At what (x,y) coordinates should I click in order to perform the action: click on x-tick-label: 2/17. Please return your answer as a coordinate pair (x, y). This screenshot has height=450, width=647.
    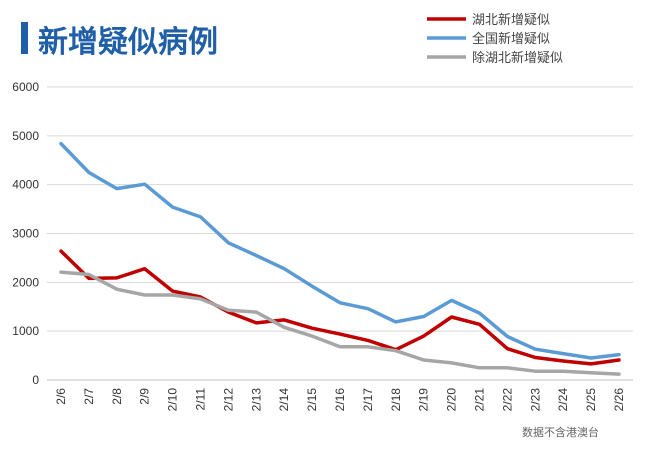
    Looking at the image, I should click on (368, 400).